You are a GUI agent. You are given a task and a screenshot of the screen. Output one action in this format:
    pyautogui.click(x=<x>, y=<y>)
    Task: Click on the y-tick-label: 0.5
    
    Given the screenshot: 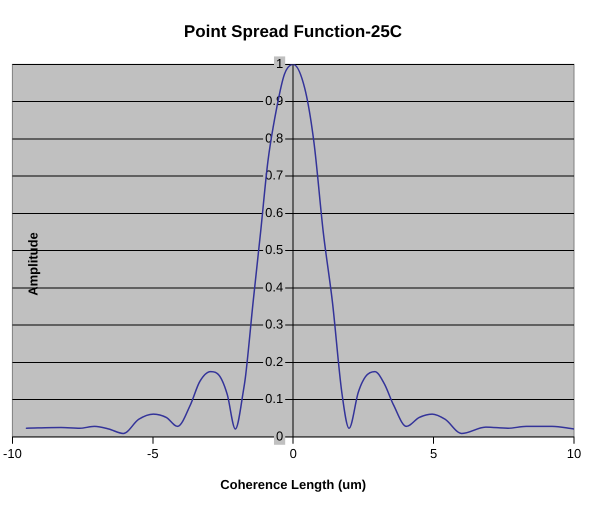 What is the action you would take?
    pyautogui.click(x=274, y=250)
    